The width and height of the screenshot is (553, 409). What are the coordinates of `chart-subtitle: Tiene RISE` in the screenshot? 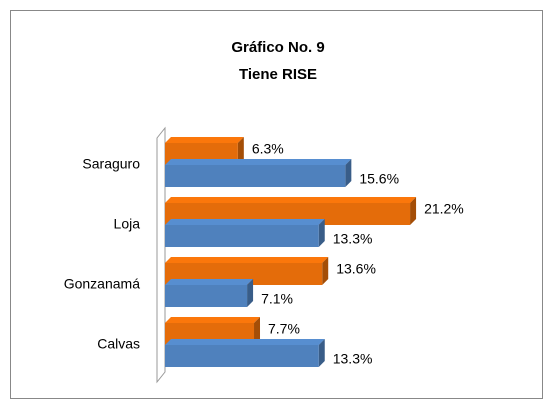 It's located at (278, 74).